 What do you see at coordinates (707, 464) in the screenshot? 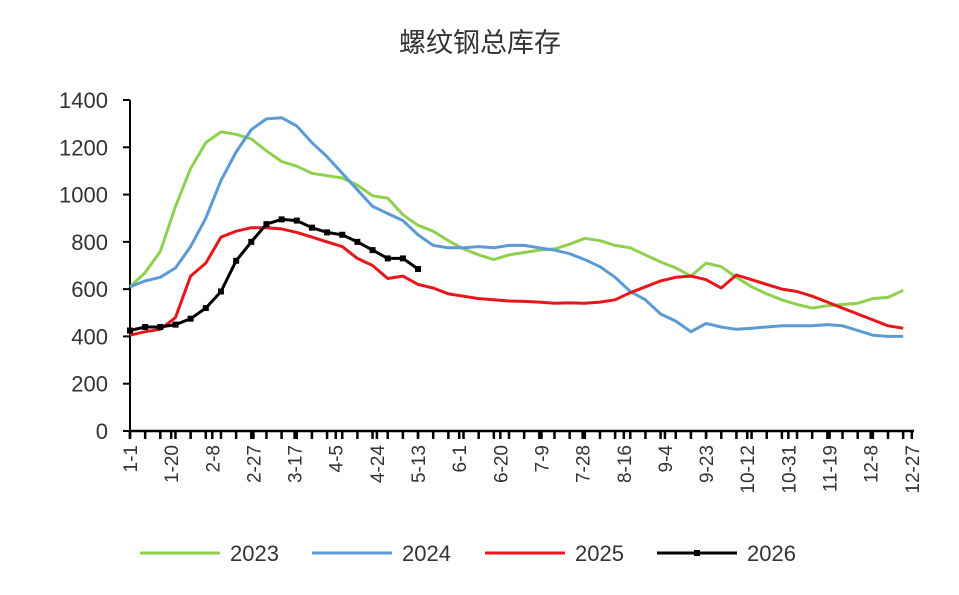
I see `x-tick-label: 9-23` at bounding box center [707, 464].